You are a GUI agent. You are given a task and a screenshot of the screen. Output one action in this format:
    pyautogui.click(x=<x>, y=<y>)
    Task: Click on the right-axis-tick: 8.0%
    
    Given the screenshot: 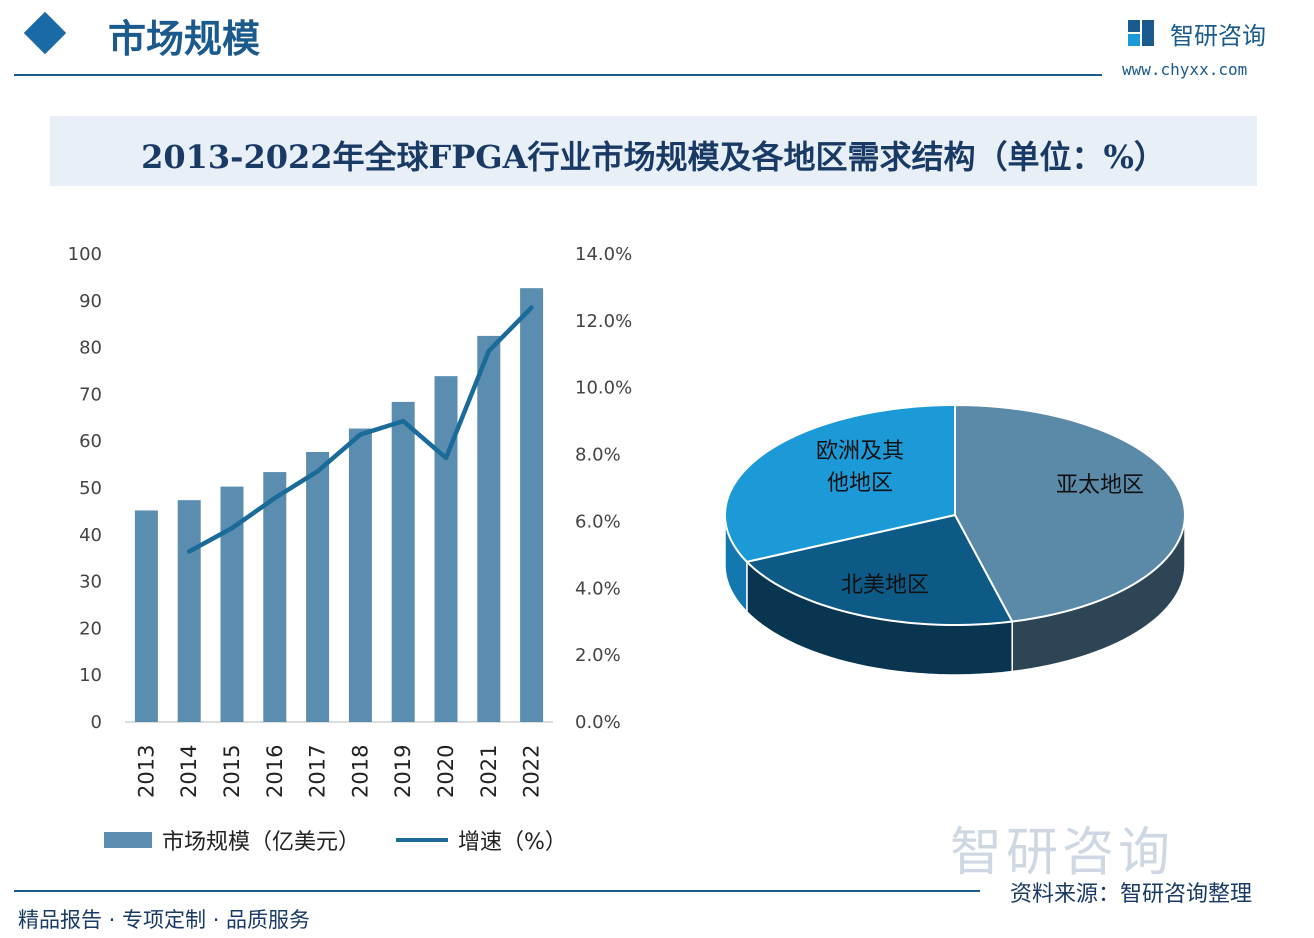 What is the action you would take?
    pyautogui.click(x=598, y=455)
    